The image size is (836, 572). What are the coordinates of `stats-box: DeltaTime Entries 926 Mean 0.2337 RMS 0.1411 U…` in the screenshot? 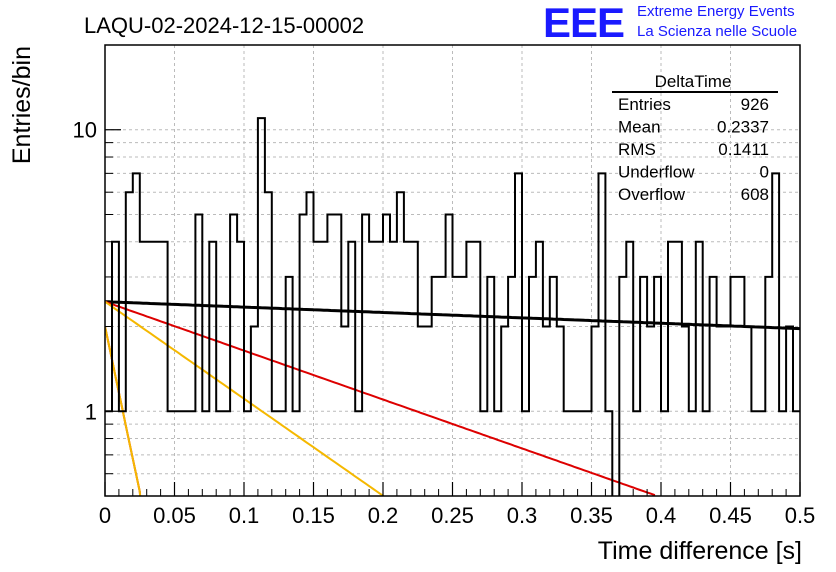 It's located at (695, 138).